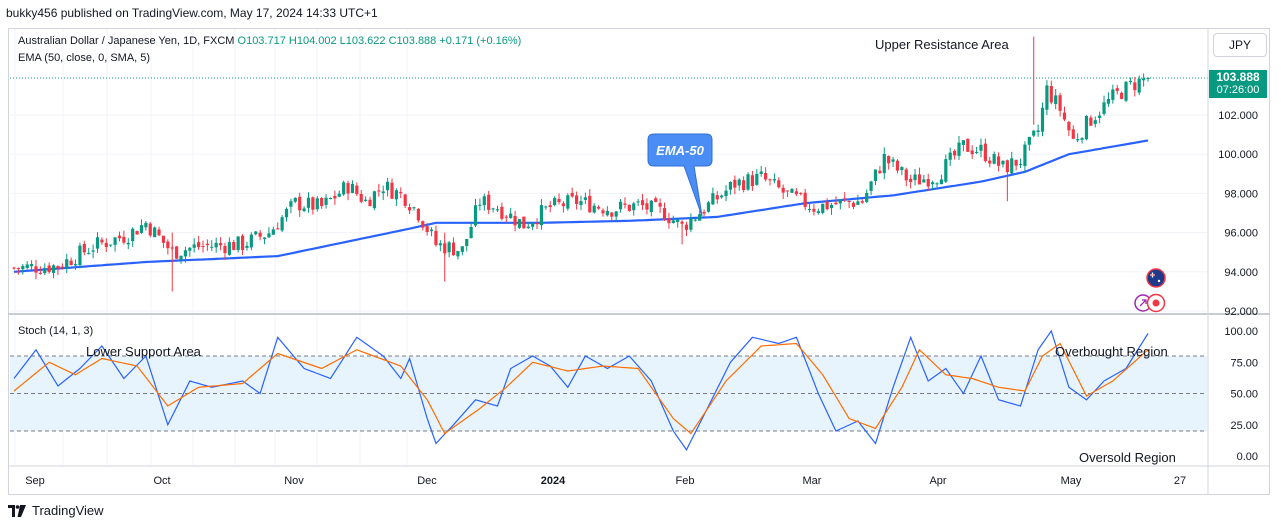 Image resolution: width=1281 pixels, height=530 pixels. What do you see at coordinates (56, 510) in the screenshot?
I see `footer-brand: TradingView` at bounding box center [56, 510].